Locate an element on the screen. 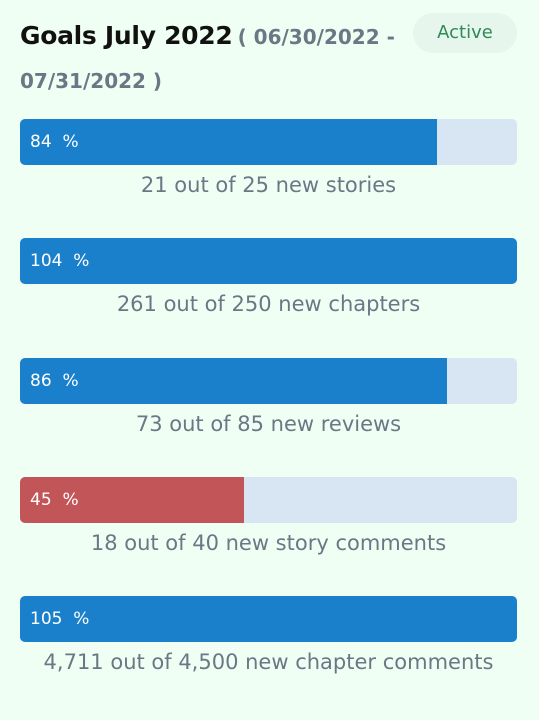 The width and height of the screenshot is (557, 720). progress-percent-stories: 84 % is located at coordinates (54, 142).